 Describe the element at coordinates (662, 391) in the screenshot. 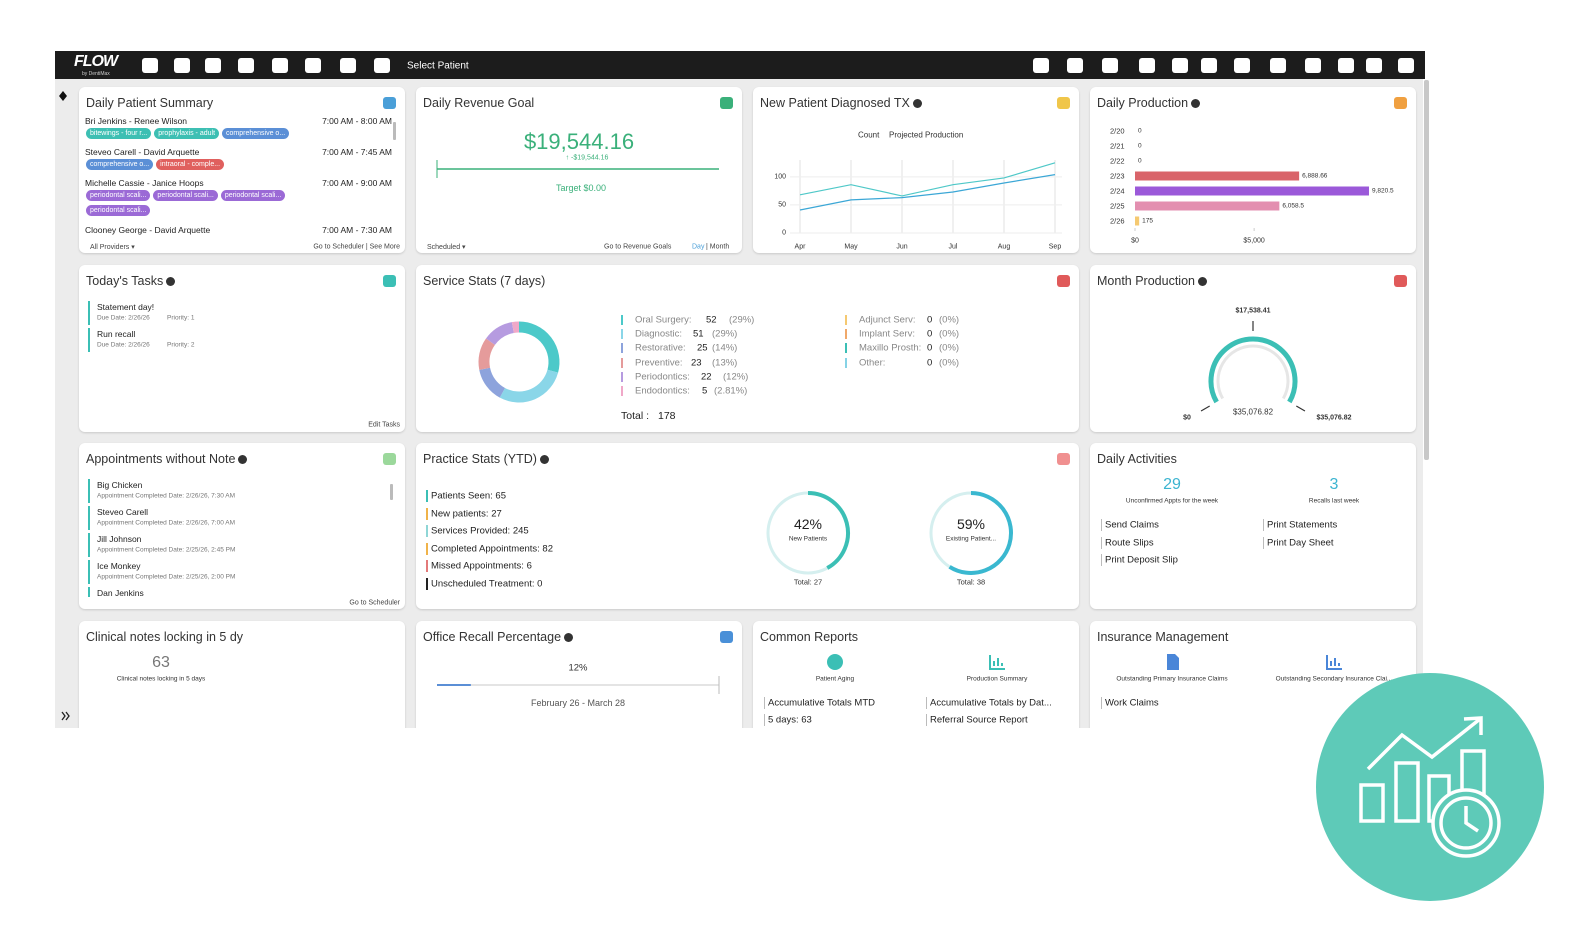

I see `legend-name: Endodontics:` at that location.